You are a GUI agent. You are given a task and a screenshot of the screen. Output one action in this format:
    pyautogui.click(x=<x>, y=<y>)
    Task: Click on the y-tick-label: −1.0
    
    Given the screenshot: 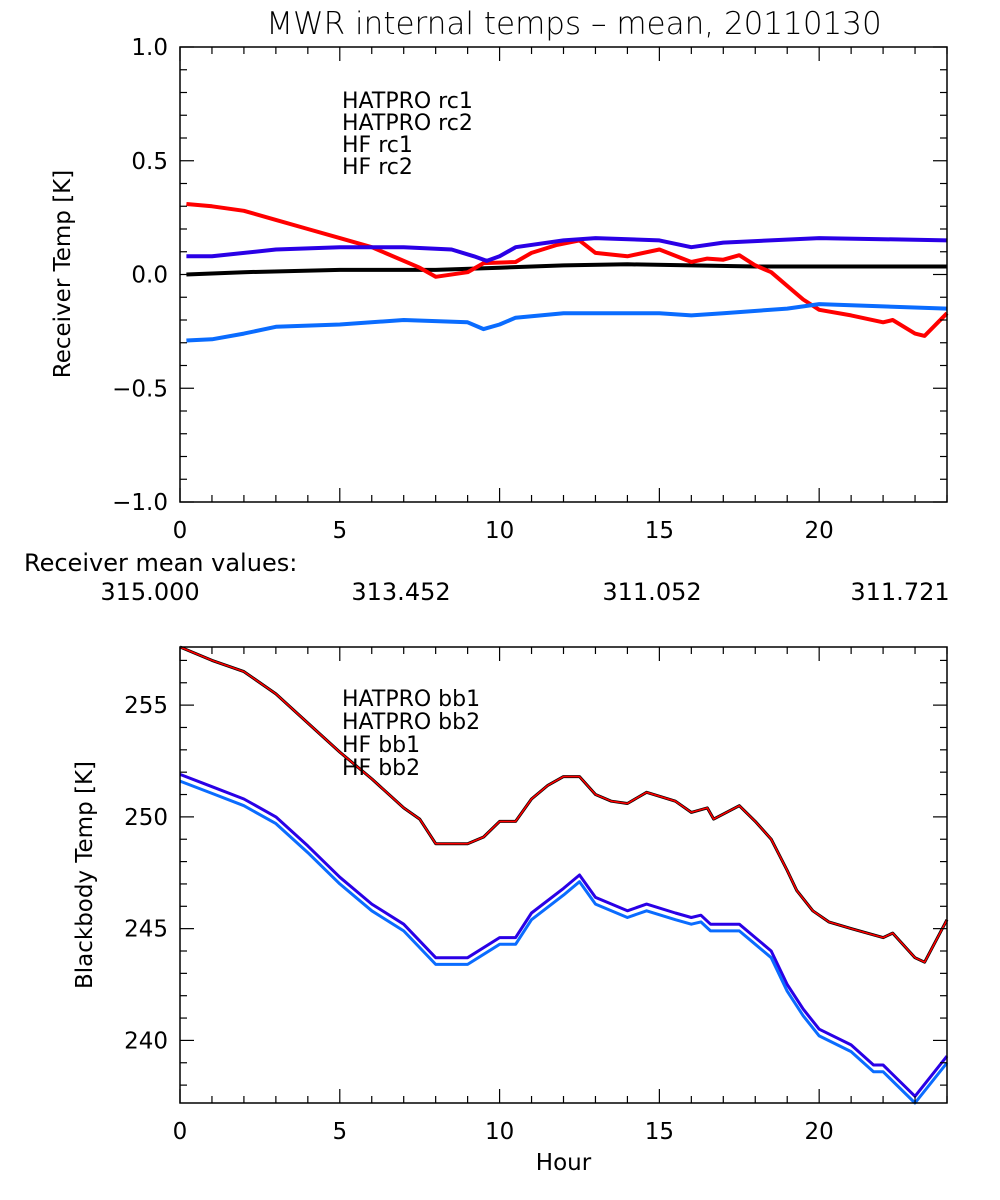 What is the action you would take?
    pyautogui.click(x=140, y=503)
    